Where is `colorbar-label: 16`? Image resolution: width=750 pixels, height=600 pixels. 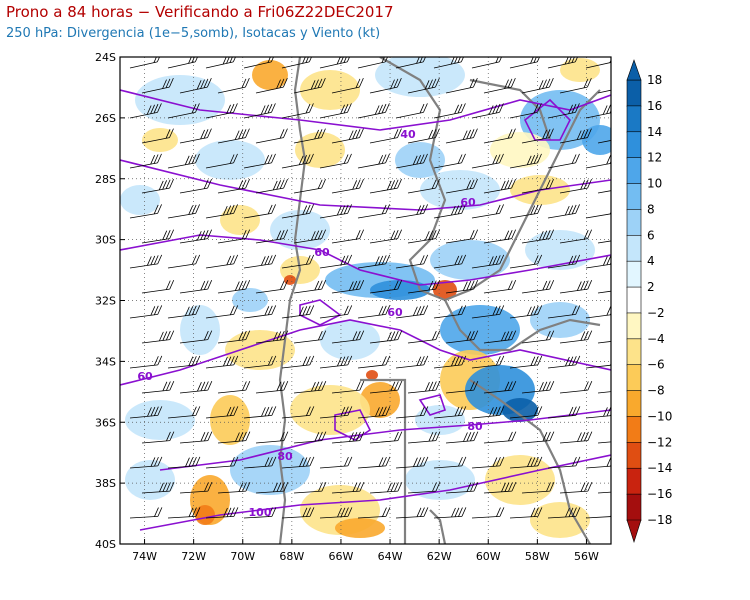
colorbar-label: 16 is located at coordinates (654, 106).